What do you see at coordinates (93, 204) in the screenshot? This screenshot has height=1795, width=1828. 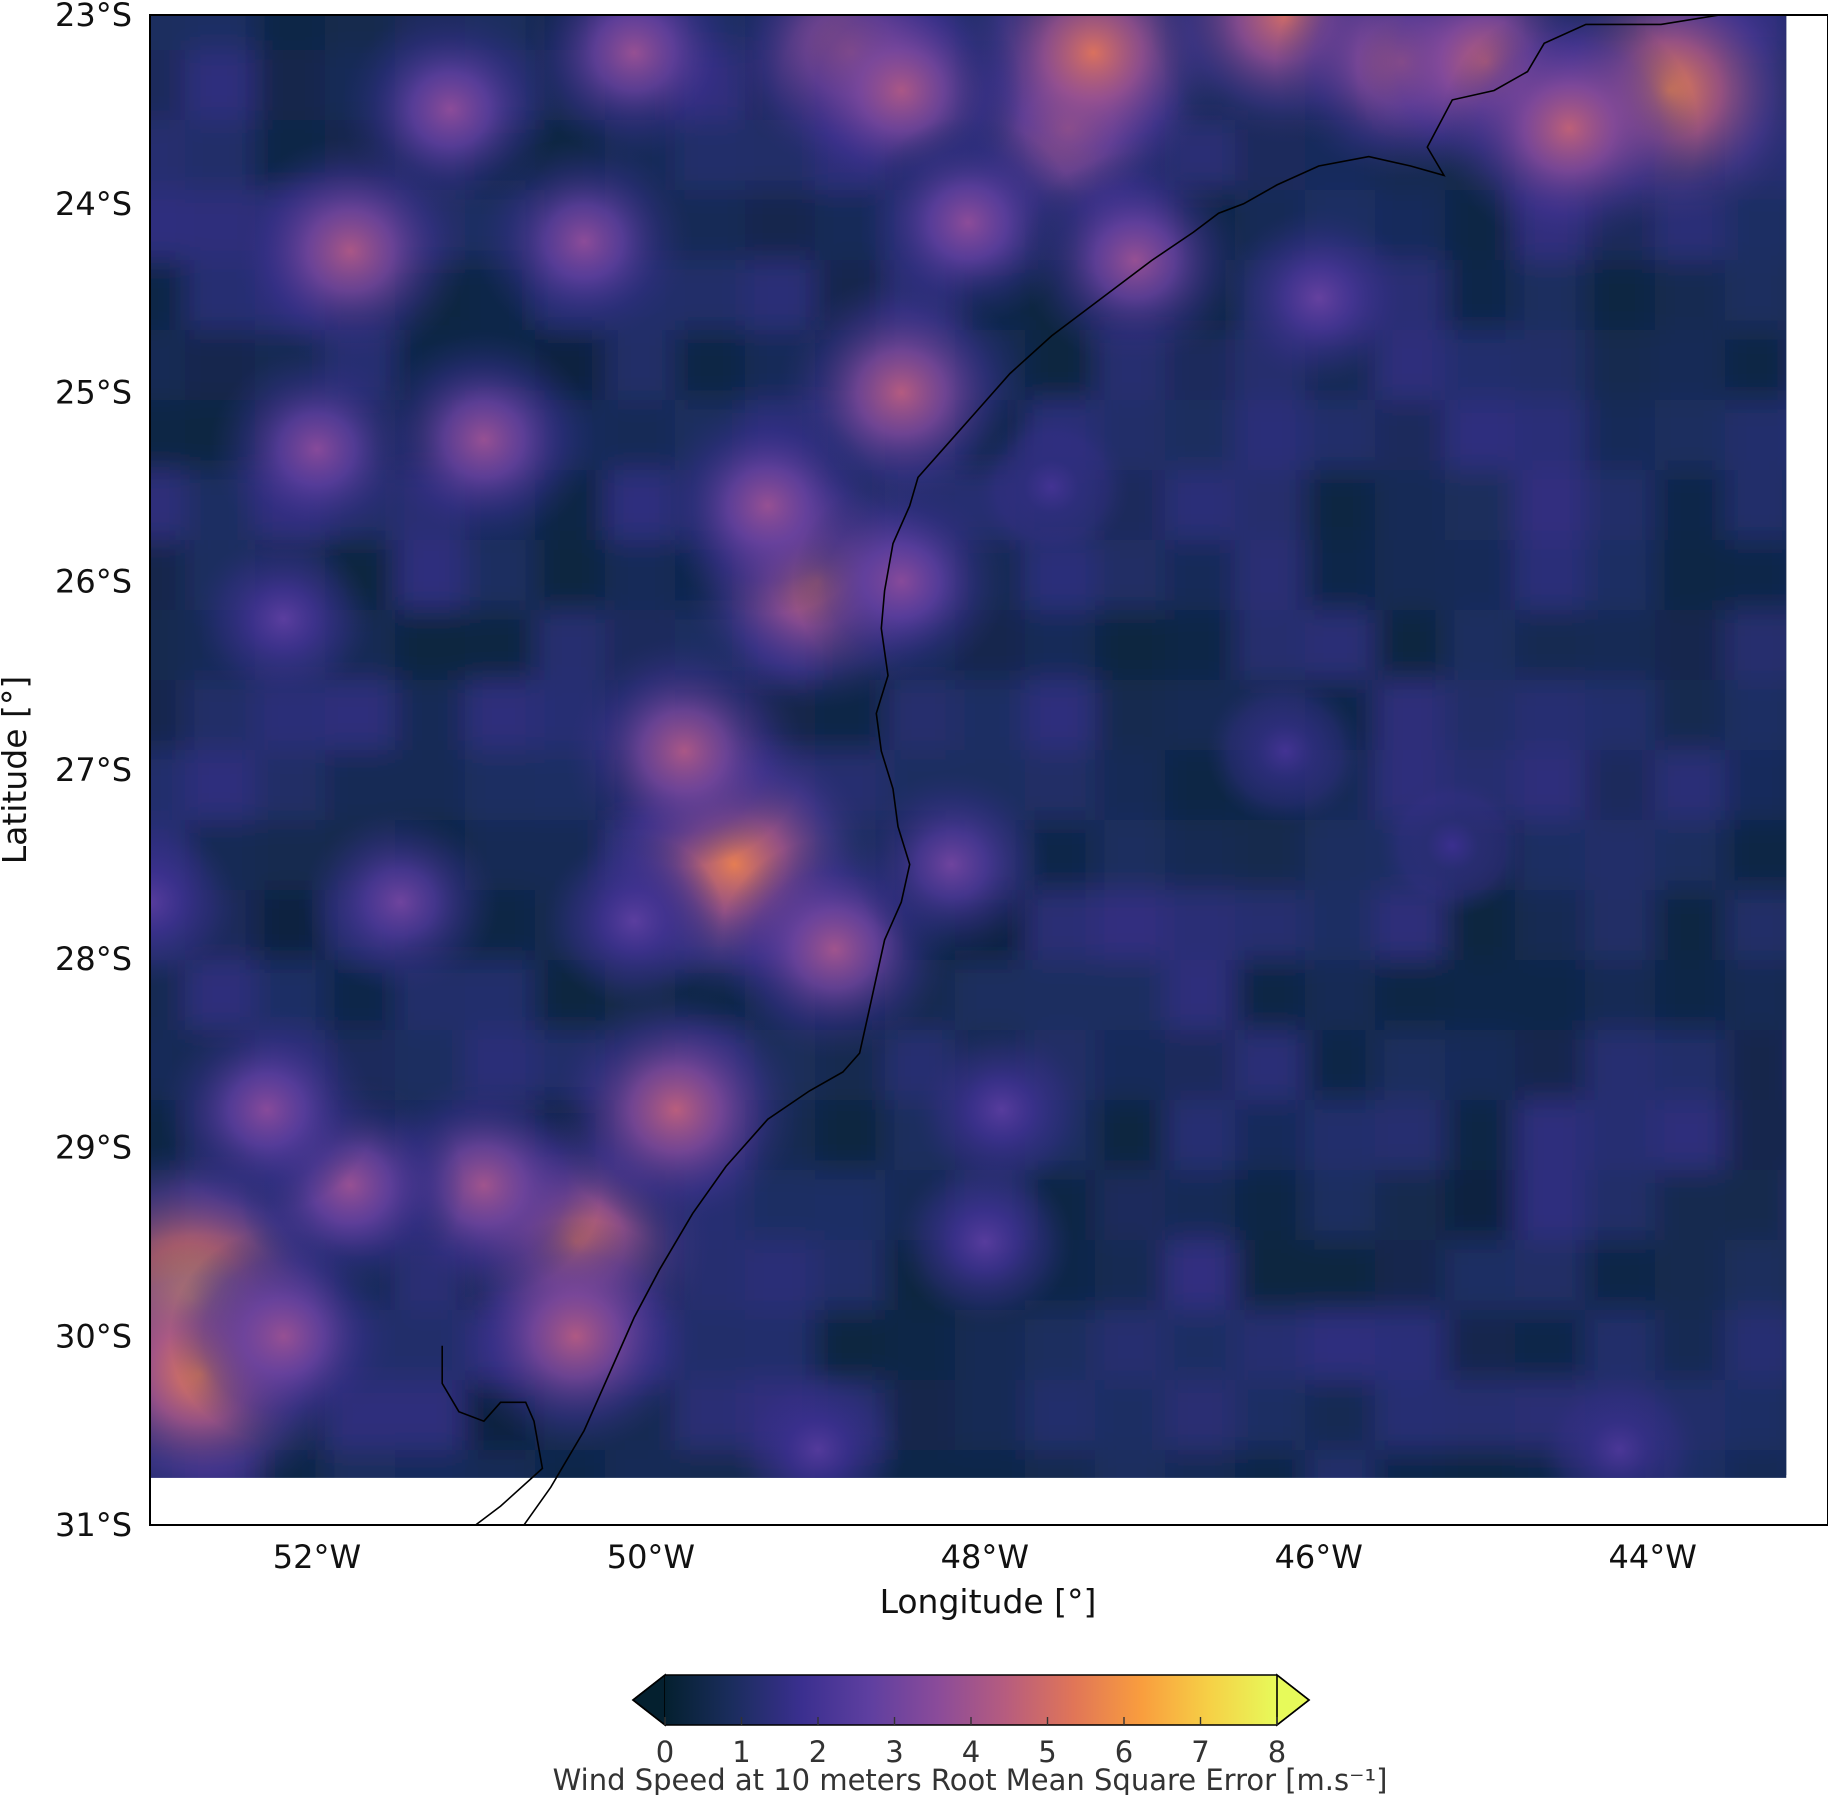 I see `latitude-tick-label: 24°S` at bounding box center [93, 204].